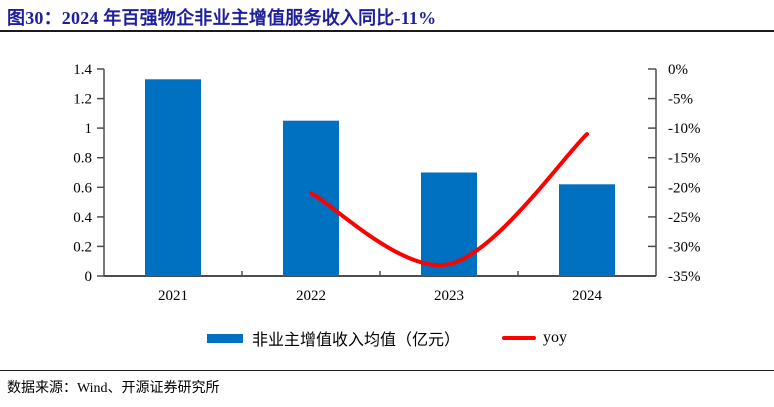 The height and width of the screenshot is (407, 774). I want to click on bar-2021, so click(173, 177).